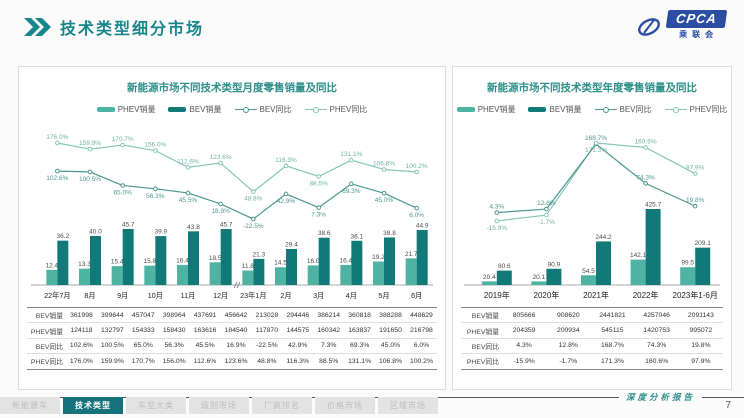 Image resolution: width=744 pixels, height=418 pixels. I want to click on svg-text: 168.7%, so click(596, 138).